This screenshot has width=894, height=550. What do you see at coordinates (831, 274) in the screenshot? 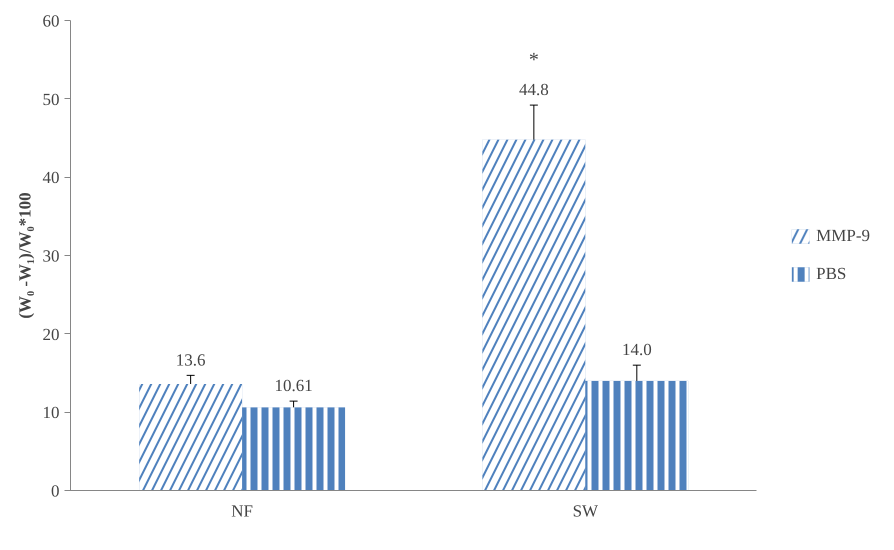
I see `legend-label: PBS` at bounding box center [831, 274].